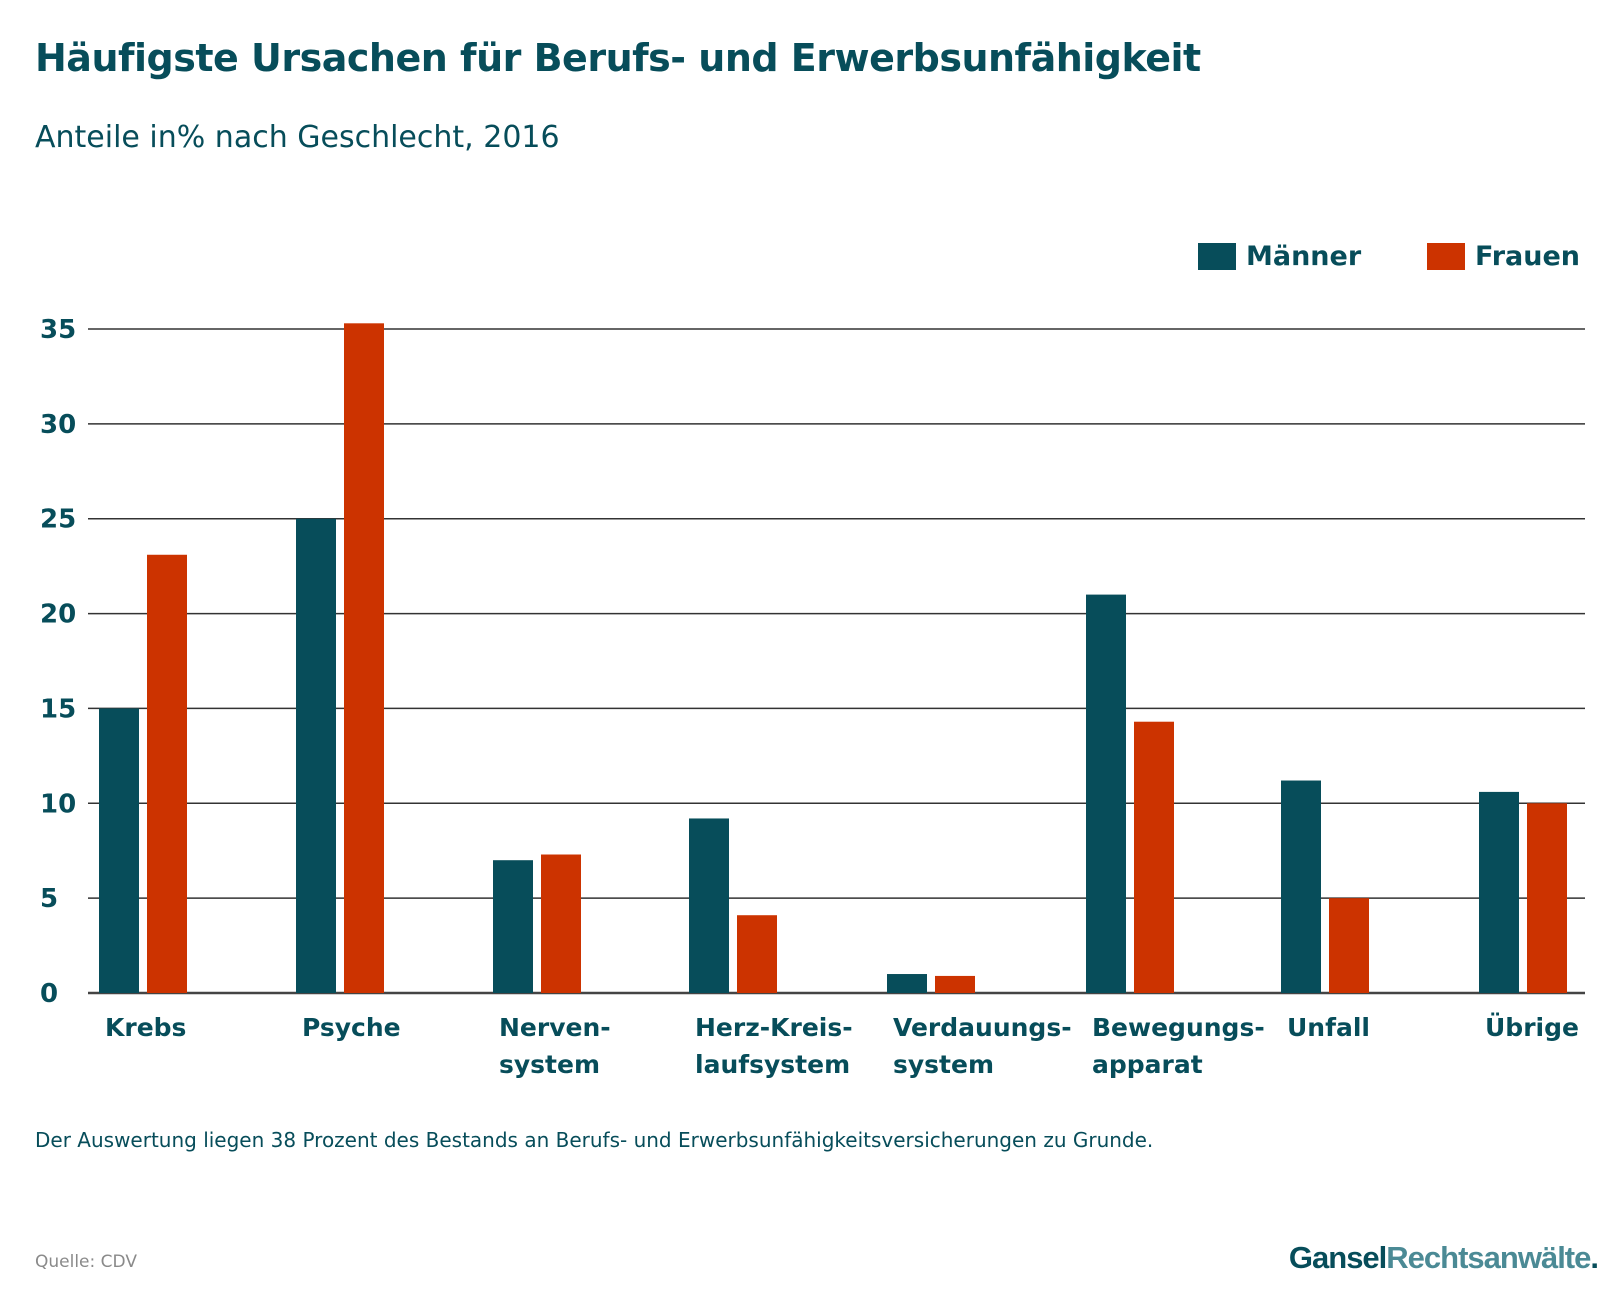  Describe the element at coordinates (555, 1027) in the screenshot. I see `category-label-2-0: Nerven-` at that location.